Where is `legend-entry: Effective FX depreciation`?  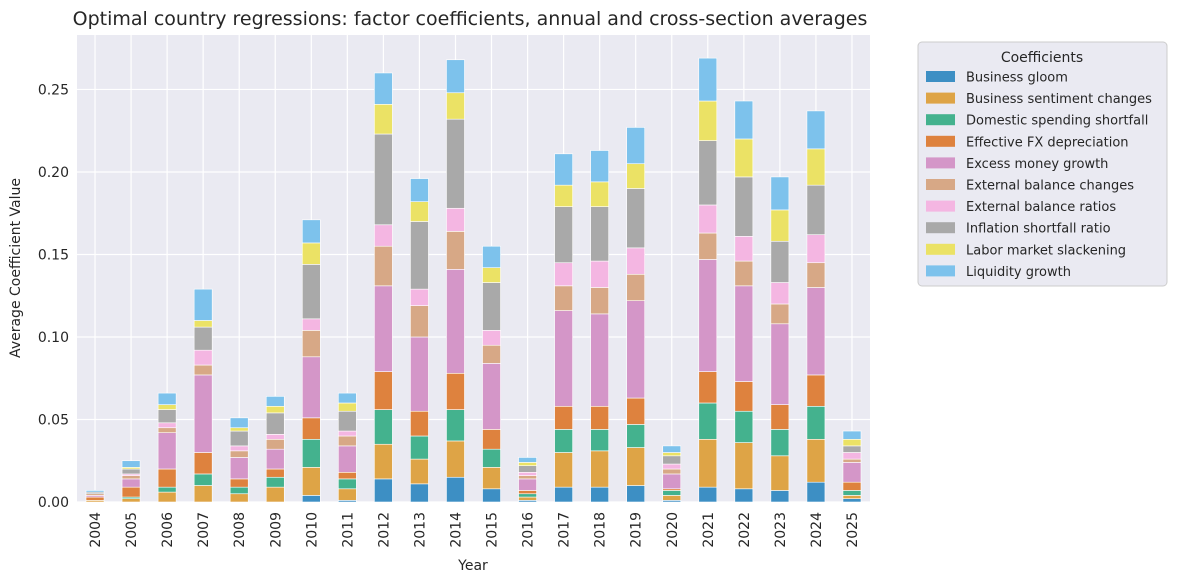 legend-entry: Effective FX depreciation is located at coordinates (1047, 142).